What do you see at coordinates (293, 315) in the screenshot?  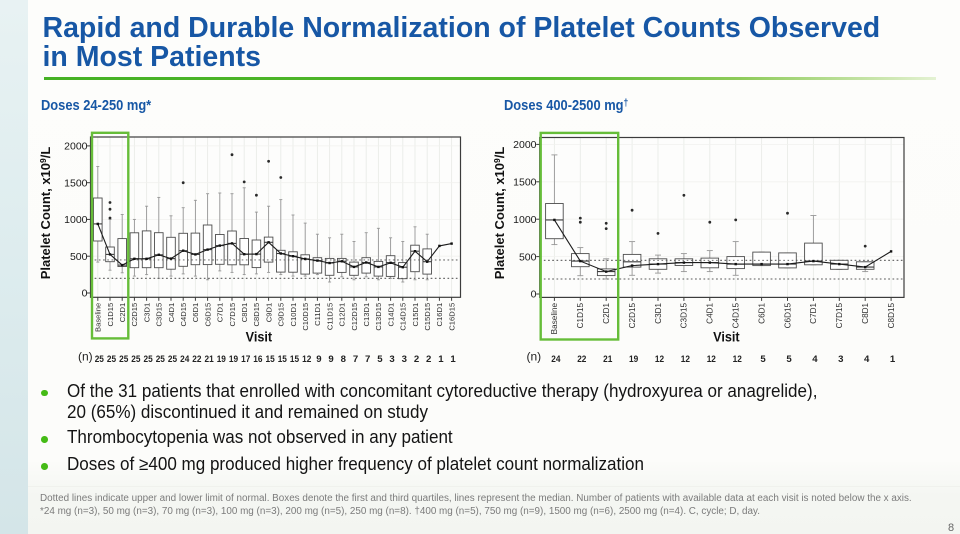 I see `svg-text: C10D1` at bounding box center [293, 315].